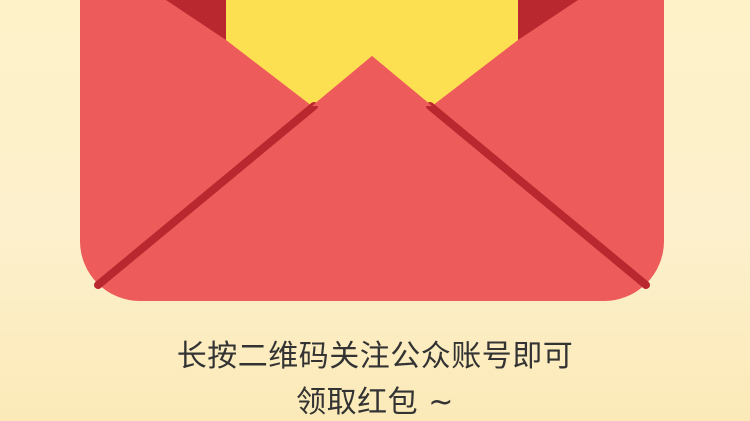 The image size is (750, 421). What do you see at coordinates (196, 20) in the screenshot?
I see `envelope-flap-left` at bounding box center [196, 20].